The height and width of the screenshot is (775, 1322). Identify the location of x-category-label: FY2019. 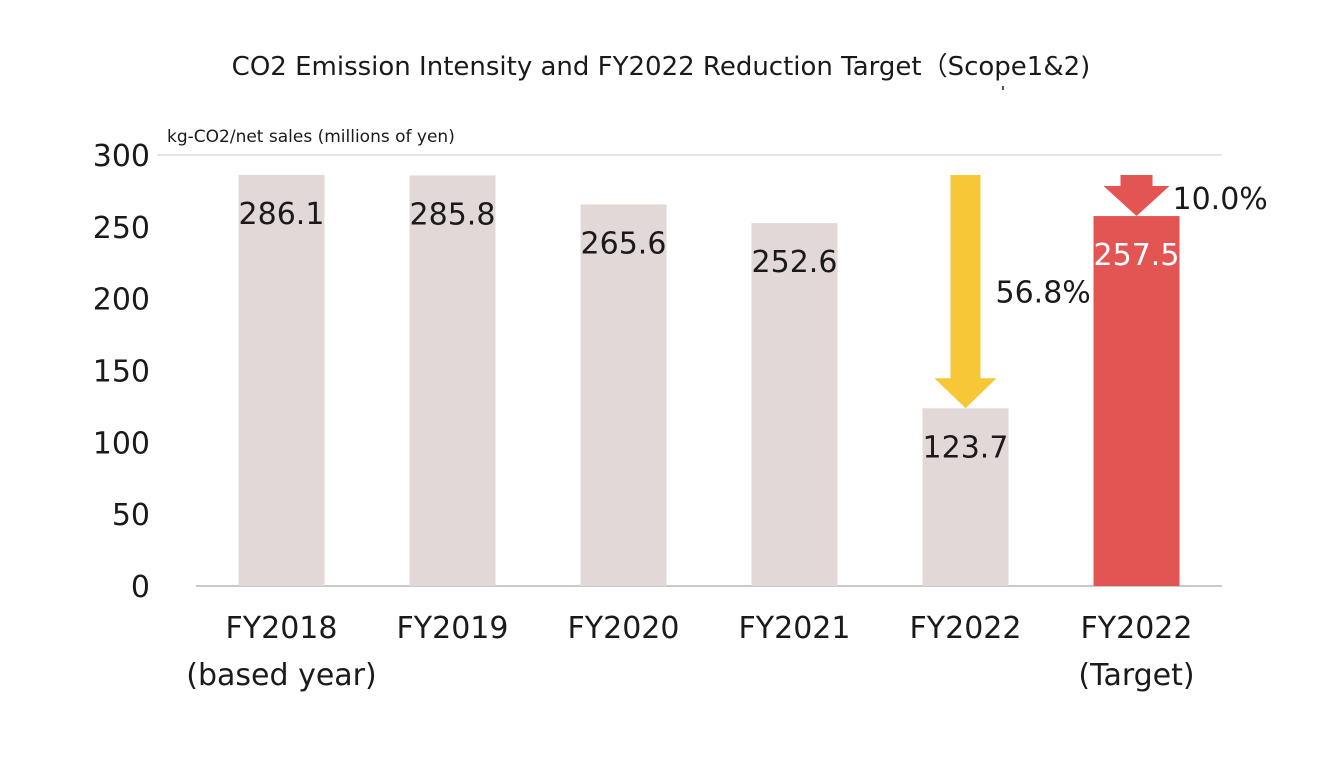
(453, 628).